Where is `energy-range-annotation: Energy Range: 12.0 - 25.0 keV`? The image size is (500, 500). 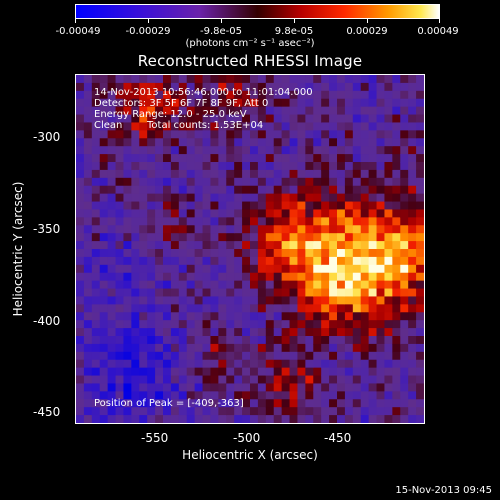
energy-range-annotation: Energy Range: 12.0 - 25.0 keV is located at coordinates (170, 114).